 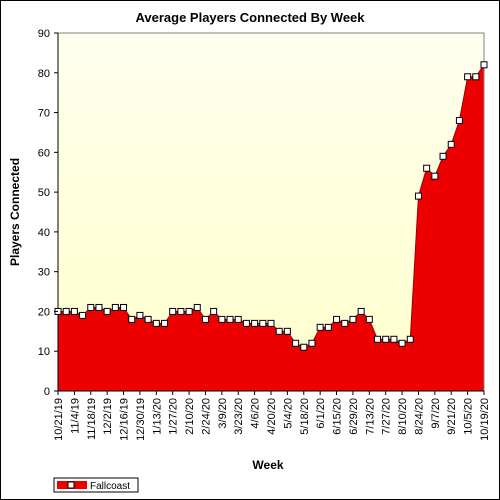 I want to click on x-tick-label: 12/2/19, so click(x=108, y=416).